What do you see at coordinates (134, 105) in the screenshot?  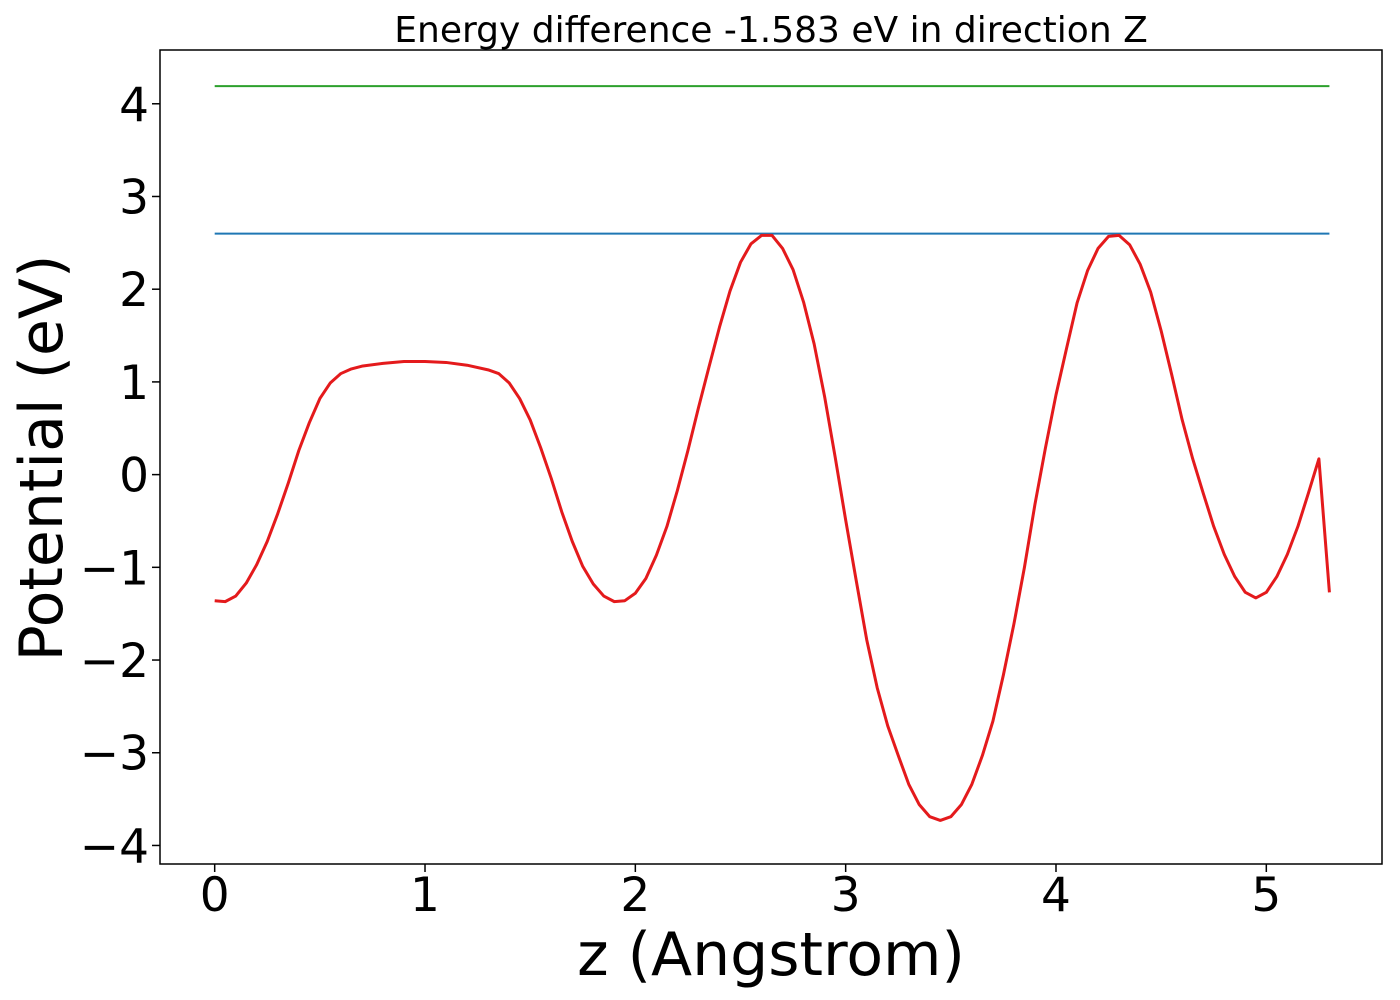 I see `y-tick-label: 4` at bounding box center [134, 105].